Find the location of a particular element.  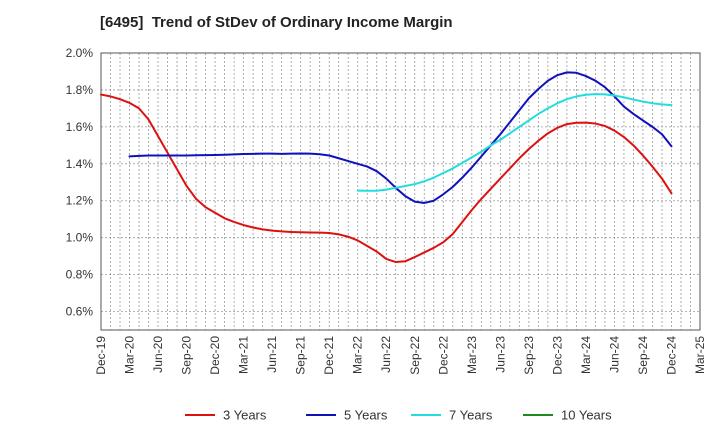

x-tick-label: Mar-23 is located at coordinates (472, 355).